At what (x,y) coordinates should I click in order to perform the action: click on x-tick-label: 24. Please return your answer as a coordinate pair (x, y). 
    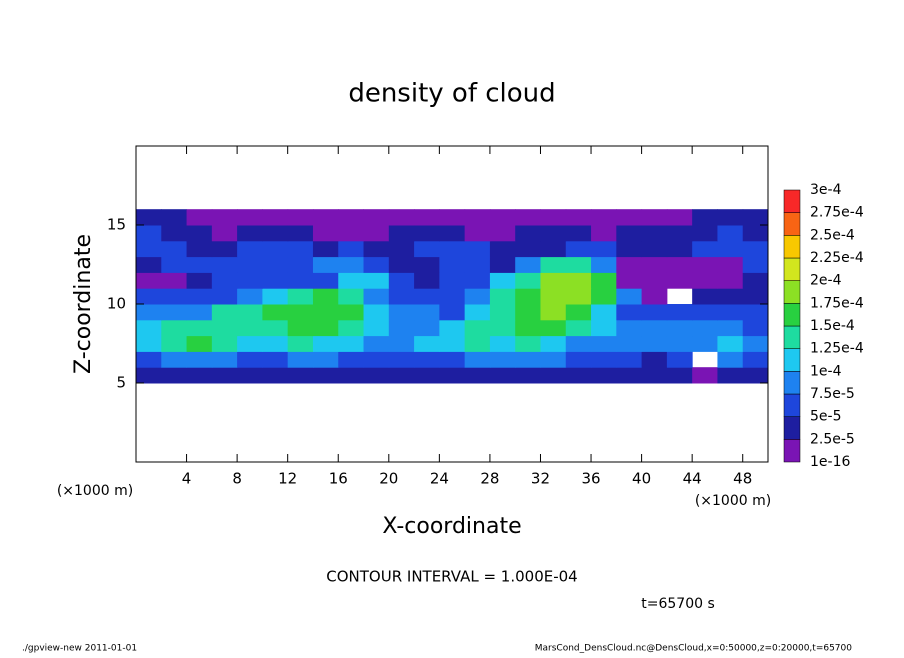
    Looking at the image, I should click on (439, 479).